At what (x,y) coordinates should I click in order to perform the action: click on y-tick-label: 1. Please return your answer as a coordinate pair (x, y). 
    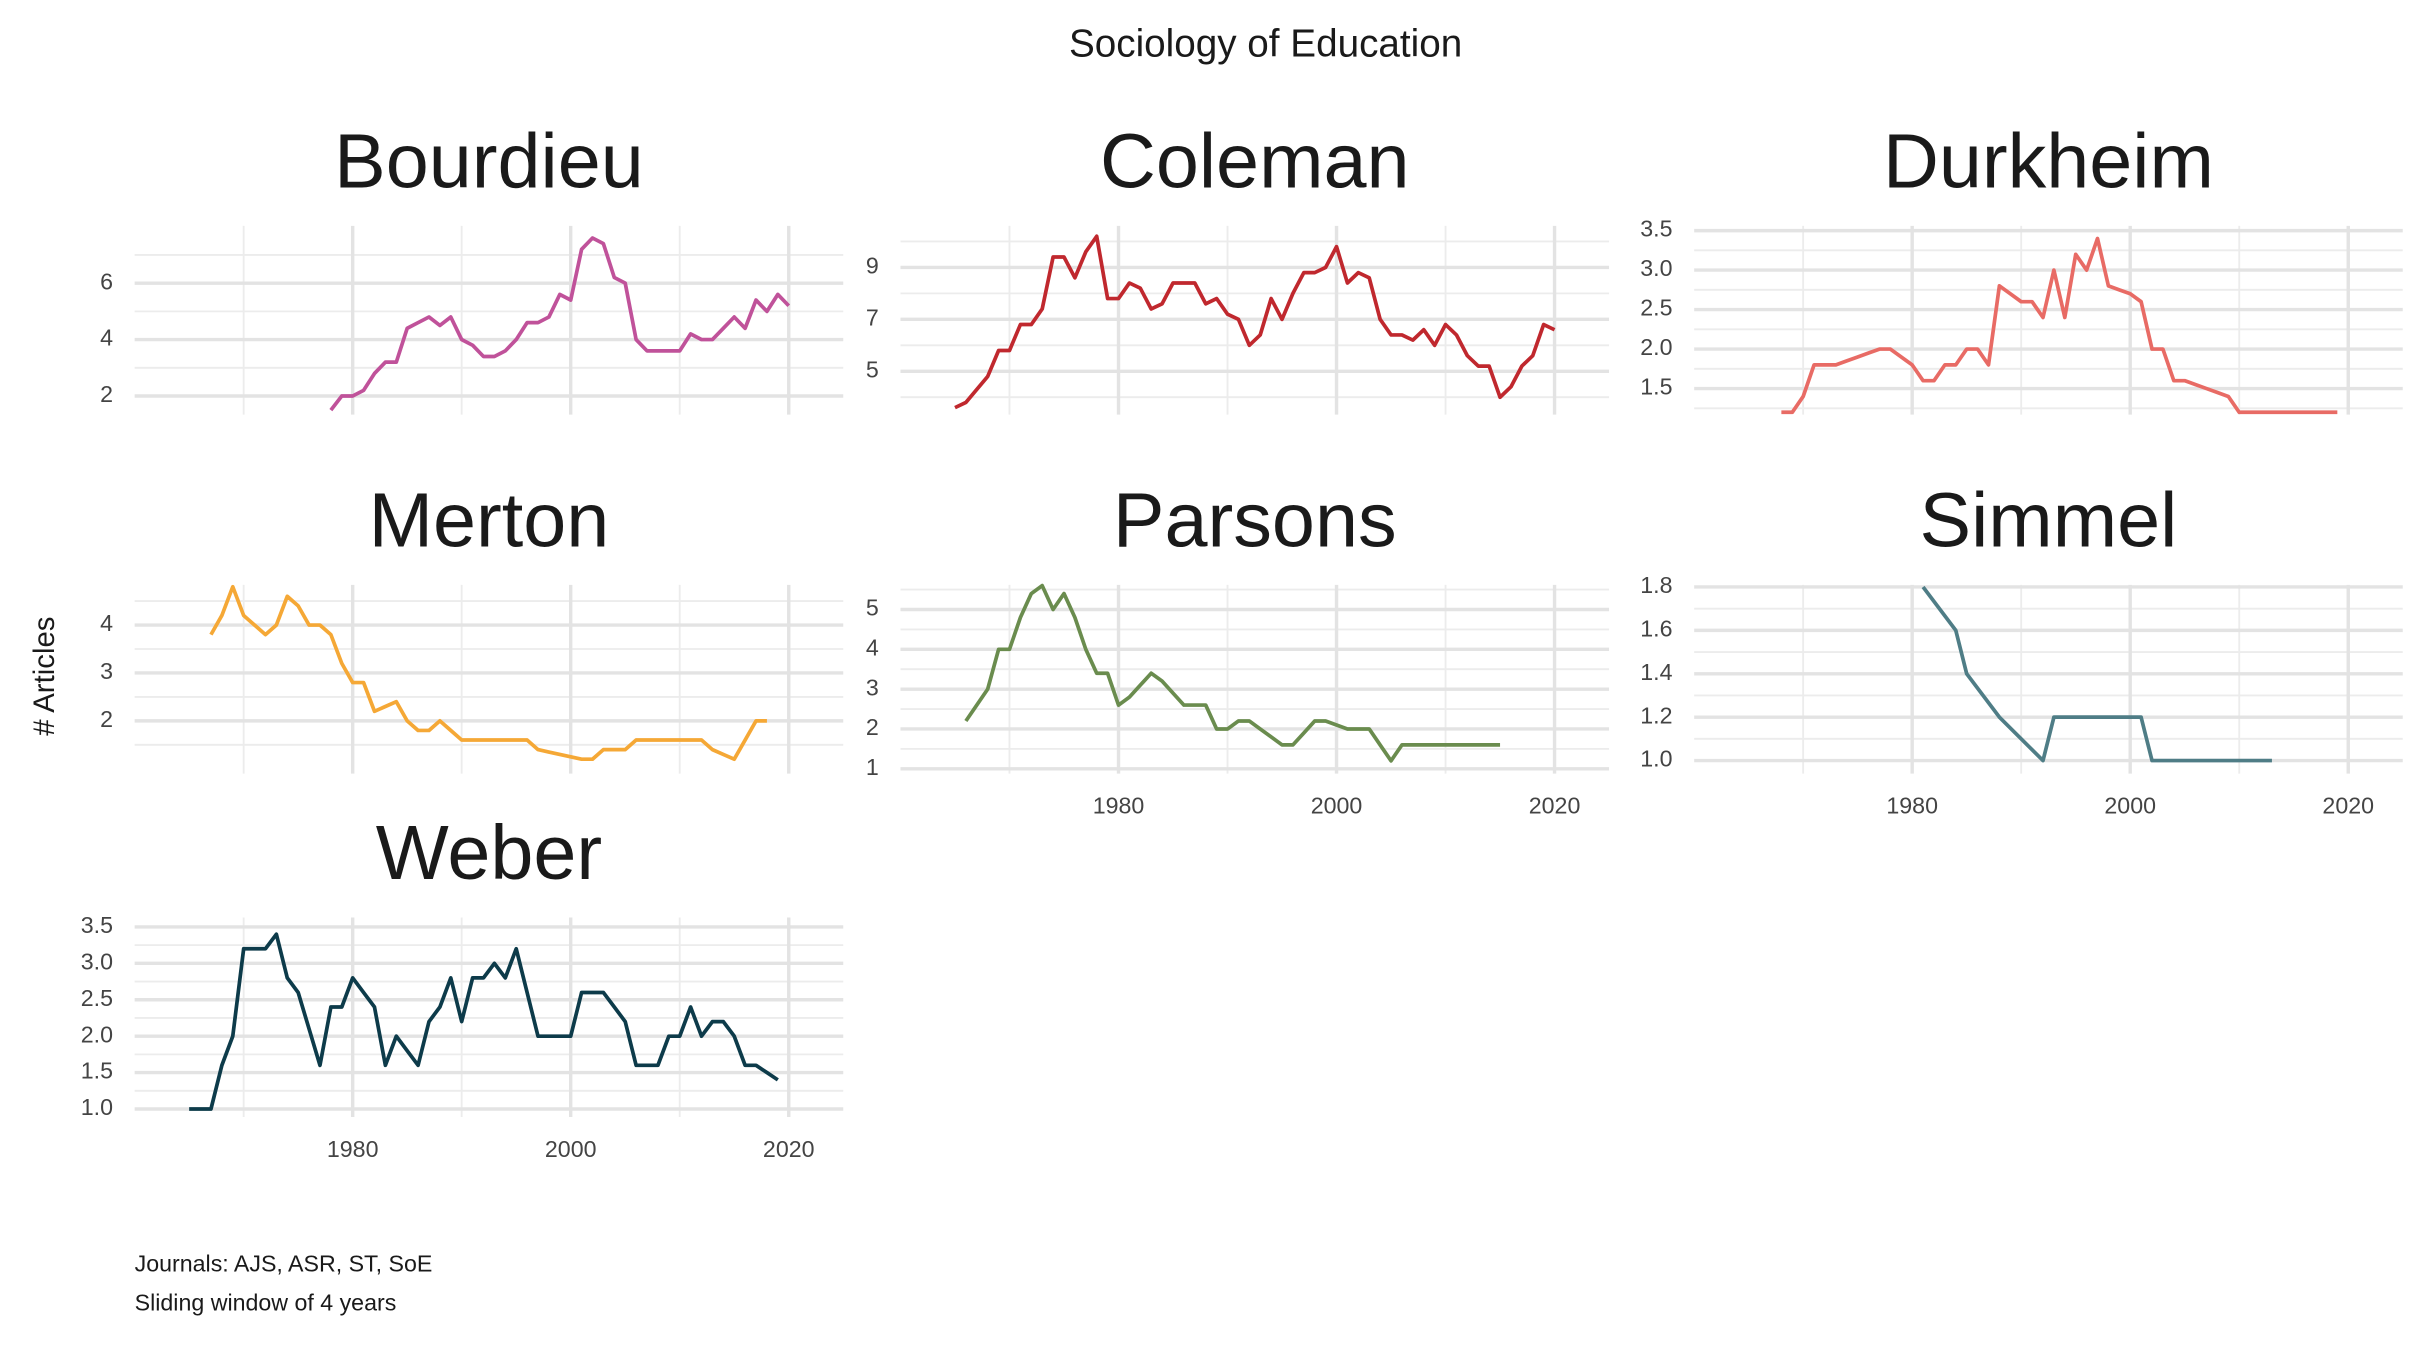
    Looking at the image, I should click on (872, 767).